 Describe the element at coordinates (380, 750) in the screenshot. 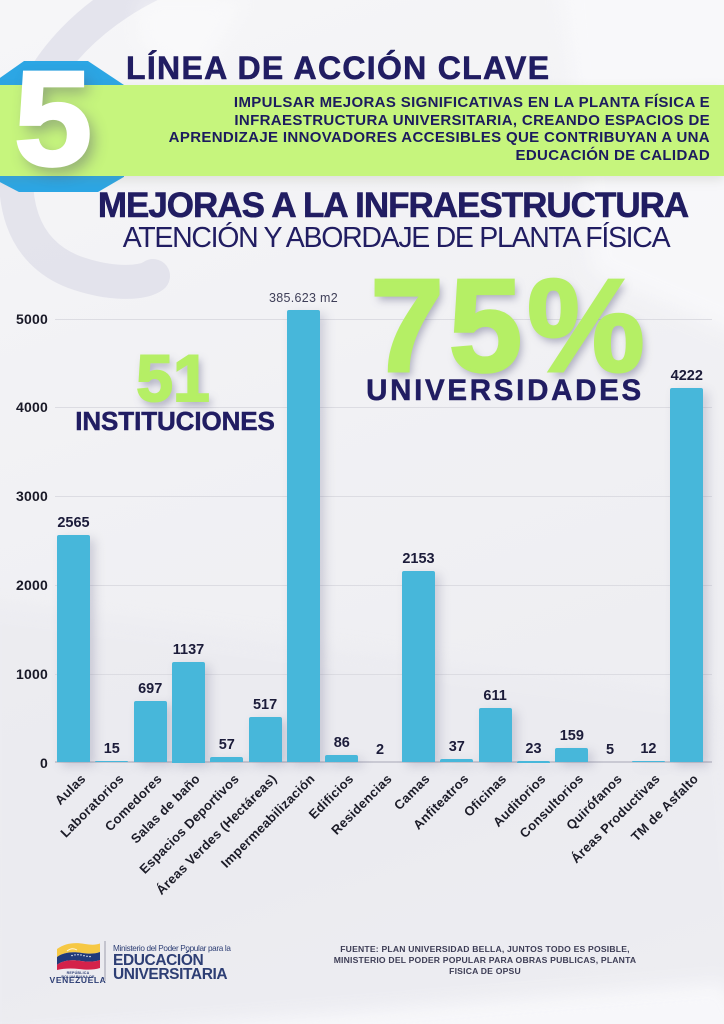

I see `bar-value-label: 2` at that location.